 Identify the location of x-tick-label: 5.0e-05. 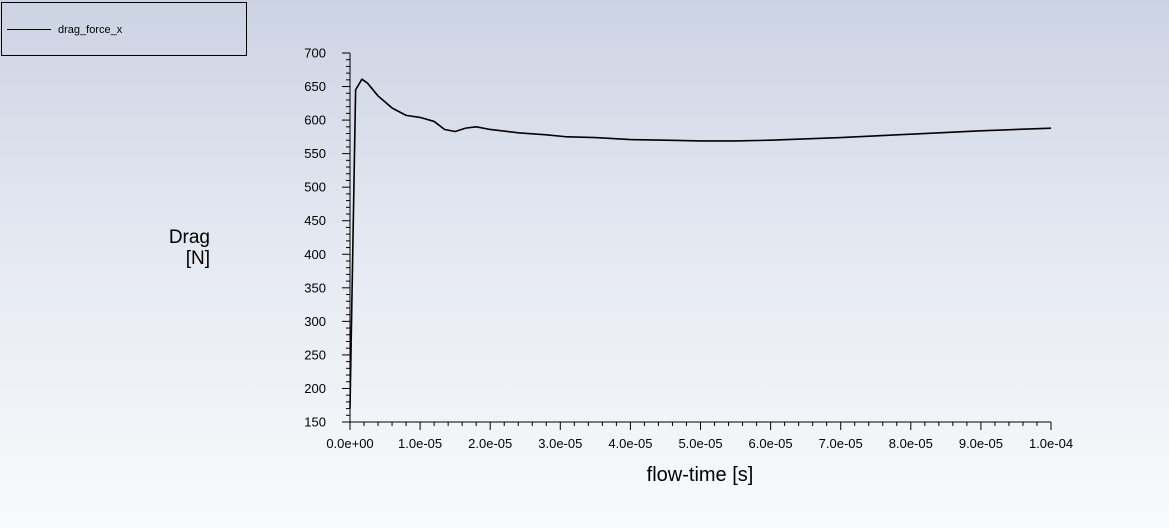
(700, 443).